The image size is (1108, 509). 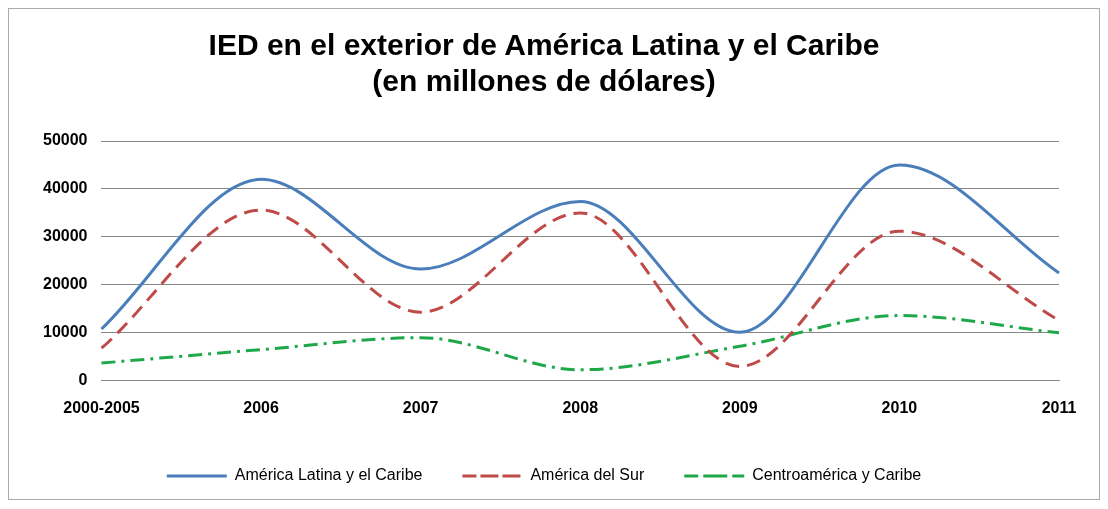 What do you see at coordinates (587, 475) in the screenshot?
I see `legend-label: América del Sur` at bounding box center [587, 475].